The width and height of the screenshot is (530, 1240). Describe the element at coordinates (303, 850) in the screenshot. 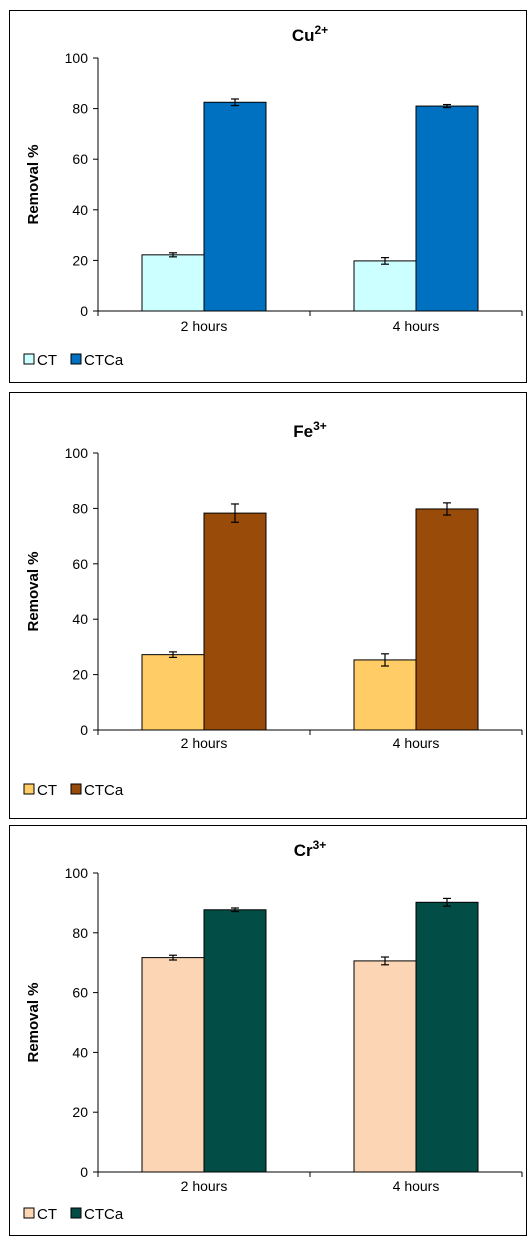

I see `chart-title-text: Cr` at that location.